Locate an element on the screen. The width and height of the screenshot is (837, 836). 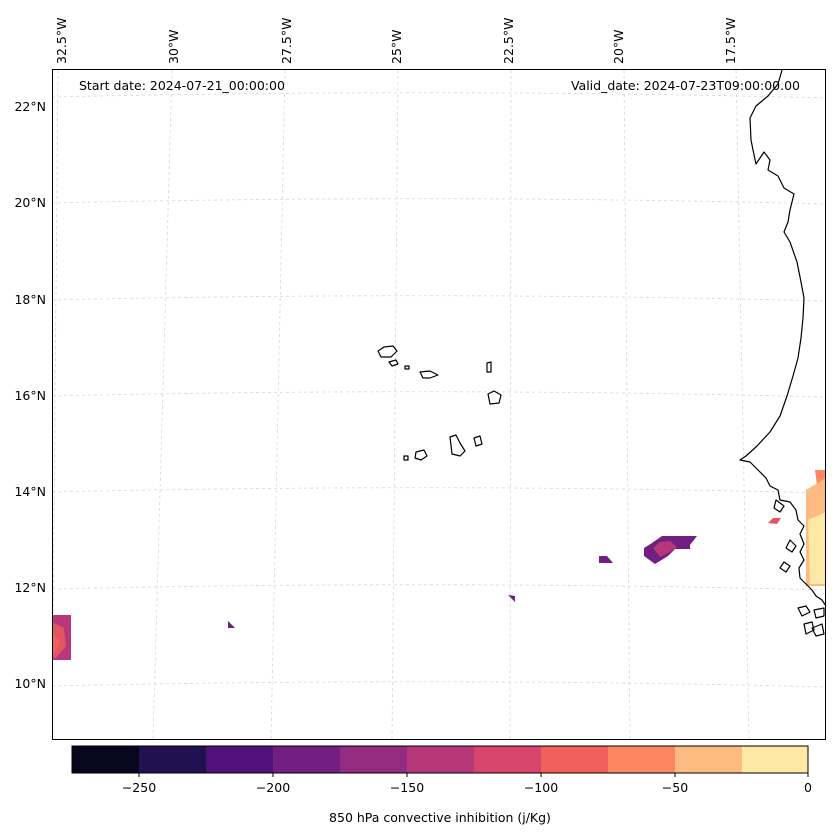
cin-patch-coastal-yellow is located at coordinates (817, 548).